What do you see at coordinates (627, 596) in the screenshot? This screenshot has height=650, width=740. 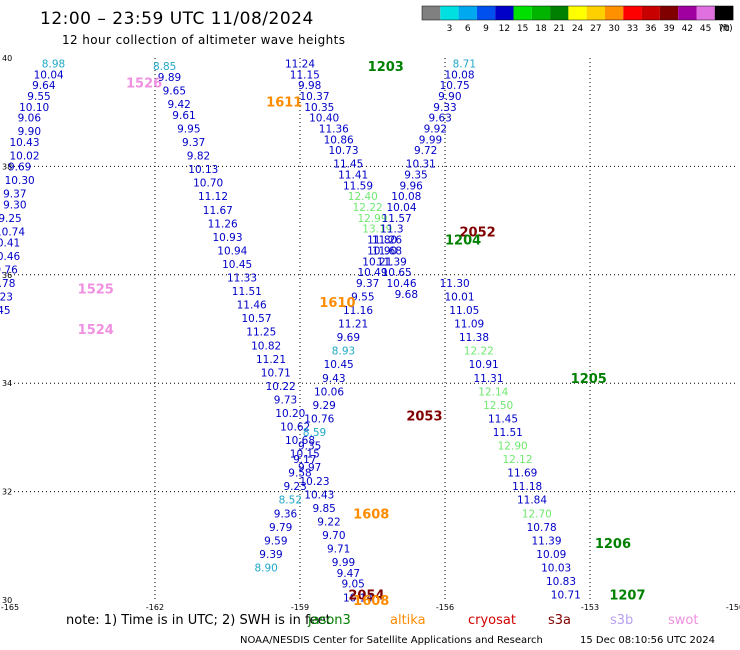 I see `pass-number: 1207` at bounding box center [627, 596].